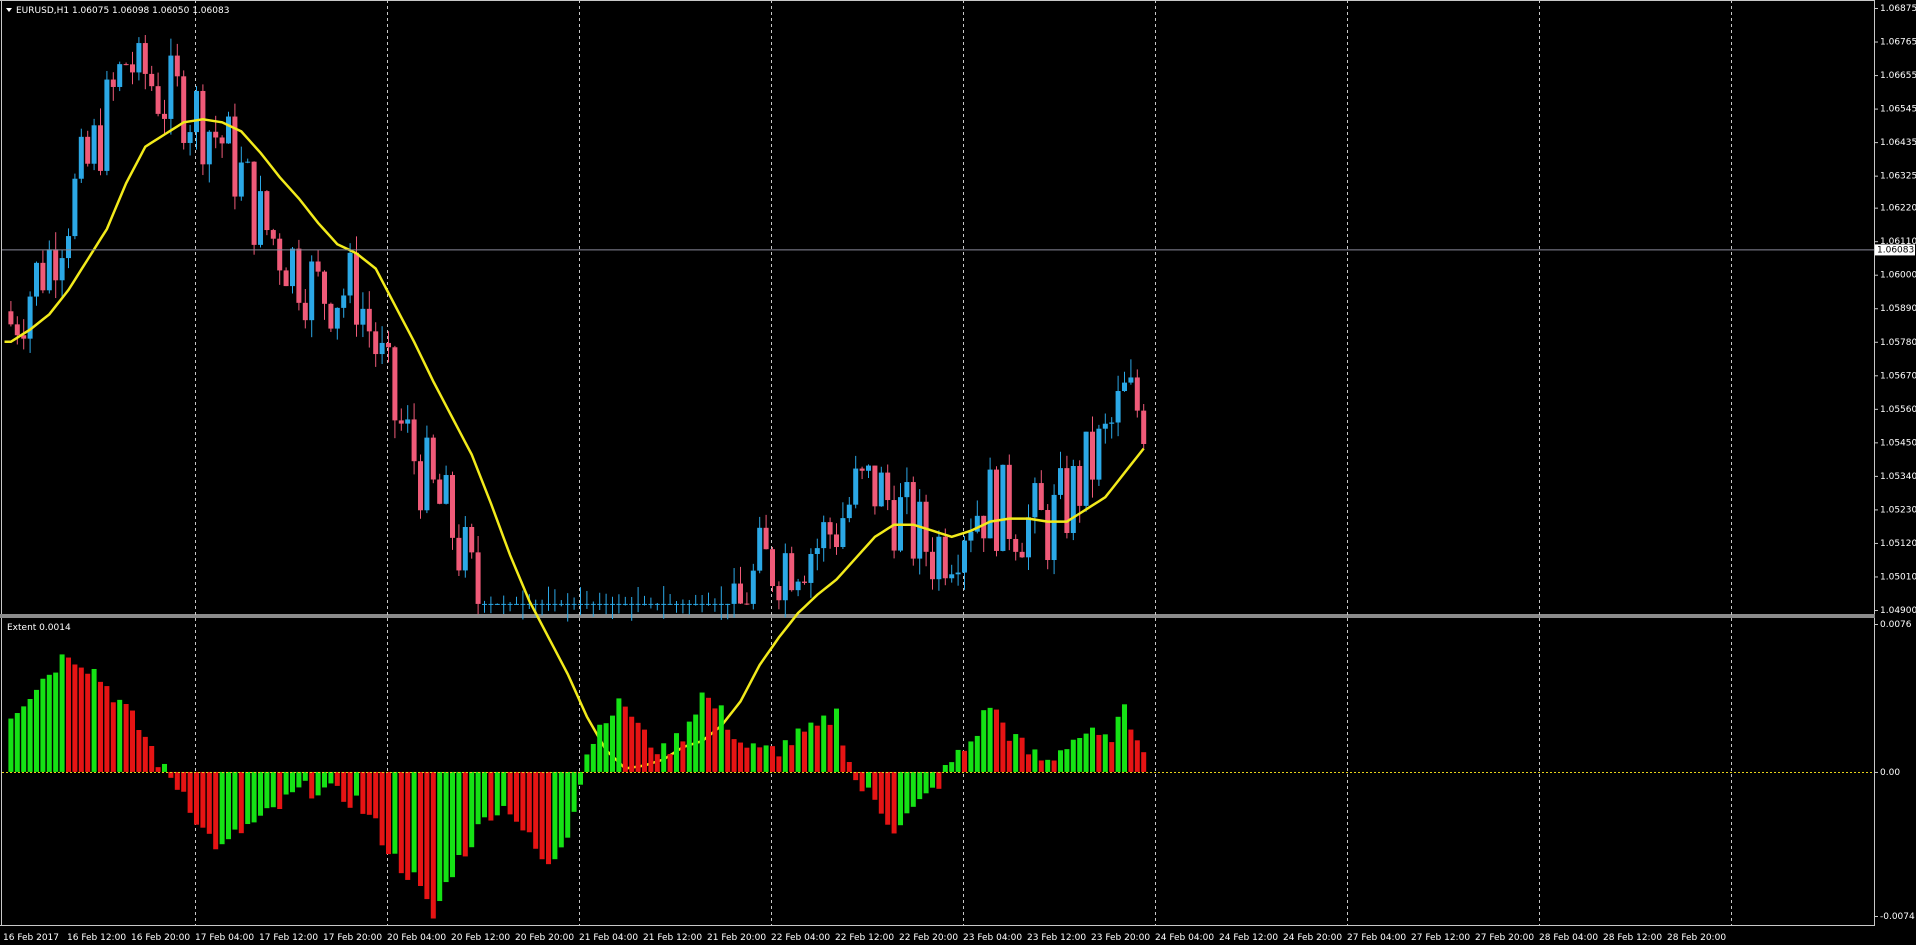 This screenshot has width=1916, height=945. Describe the element at coordinates (937, 616) in the screenshot. I see `pane-separator` at that location.